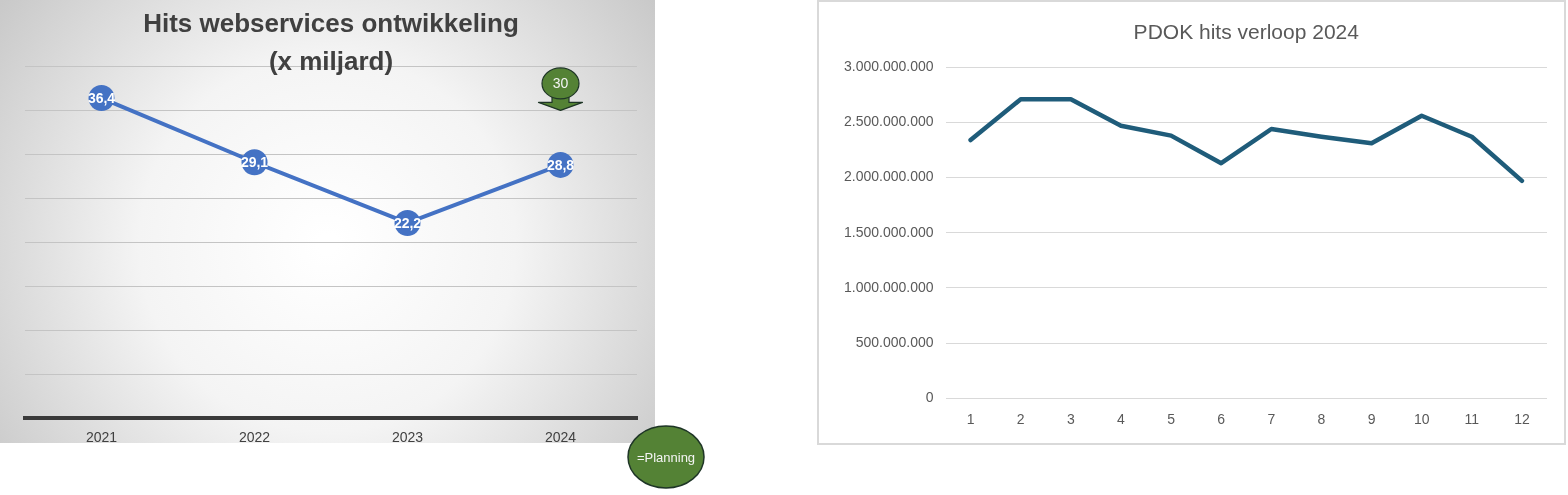  Describe the element at coordinates (666, 457) in the screenshot. I see `text: =Planning` at that location.